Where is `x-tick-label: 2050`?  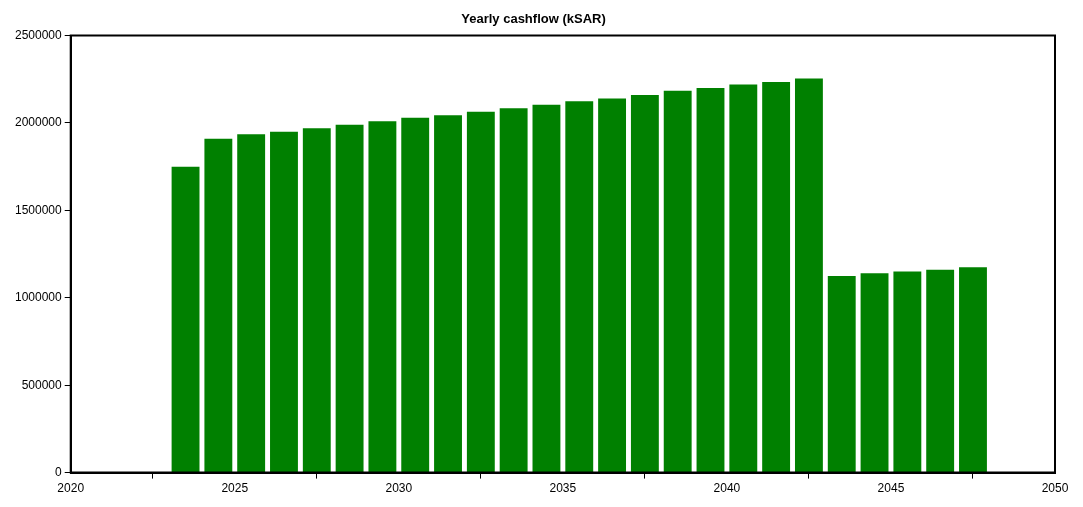
x-tick-label: 2050 is located at coordinates (1055, 488).